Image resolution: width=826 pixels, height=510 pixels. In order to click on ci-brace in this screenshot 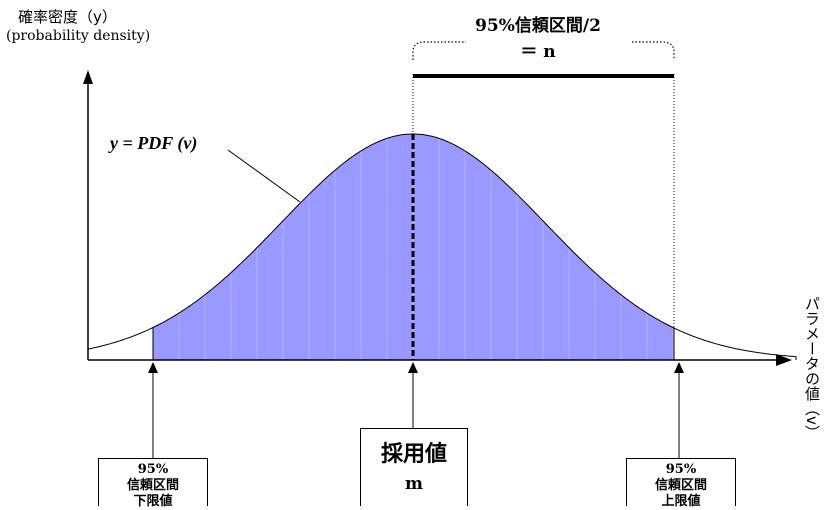, I will do `click(543, 50)`.